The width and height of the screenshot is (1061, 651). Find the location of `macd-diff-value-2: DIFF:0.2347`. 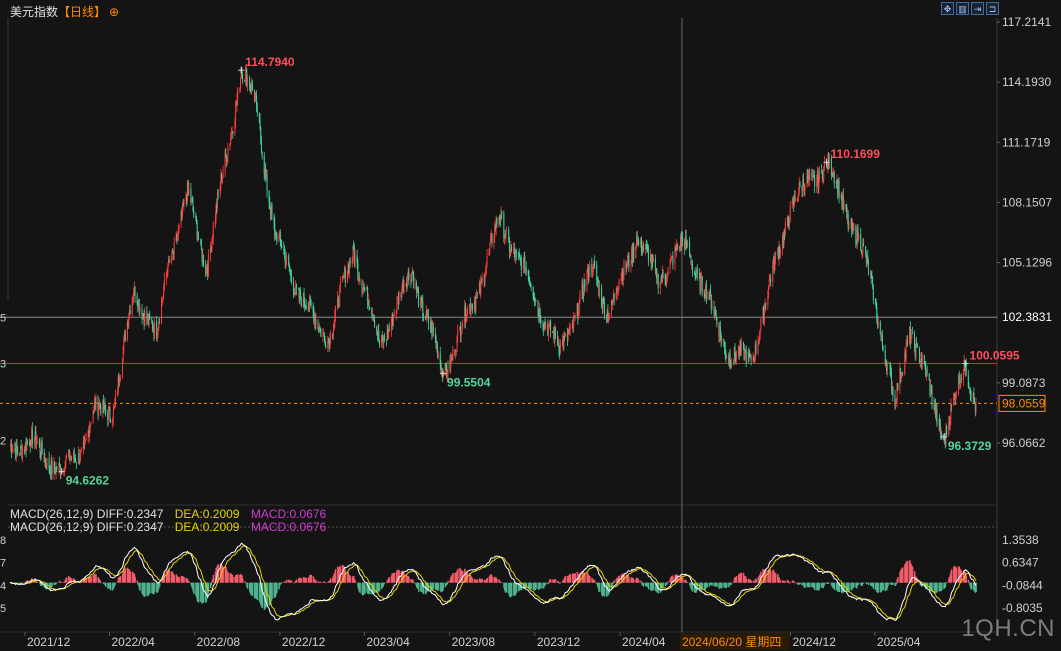

macd-diff-value-2: DIFF:0.2347 is located at coordinates (130, 527).